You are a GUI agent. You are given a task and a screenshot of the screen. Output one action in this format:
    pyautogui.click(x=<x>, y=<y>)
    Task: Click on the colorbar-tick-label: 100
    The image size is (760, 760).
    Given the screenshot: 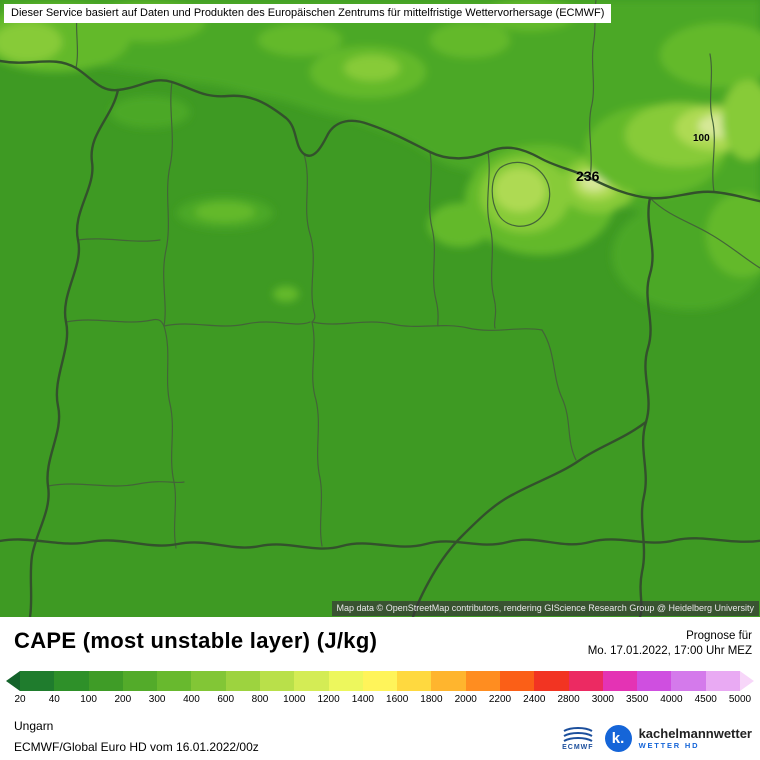 What is the action you would take?
    pyautogui.click(x=88, y=699)
    